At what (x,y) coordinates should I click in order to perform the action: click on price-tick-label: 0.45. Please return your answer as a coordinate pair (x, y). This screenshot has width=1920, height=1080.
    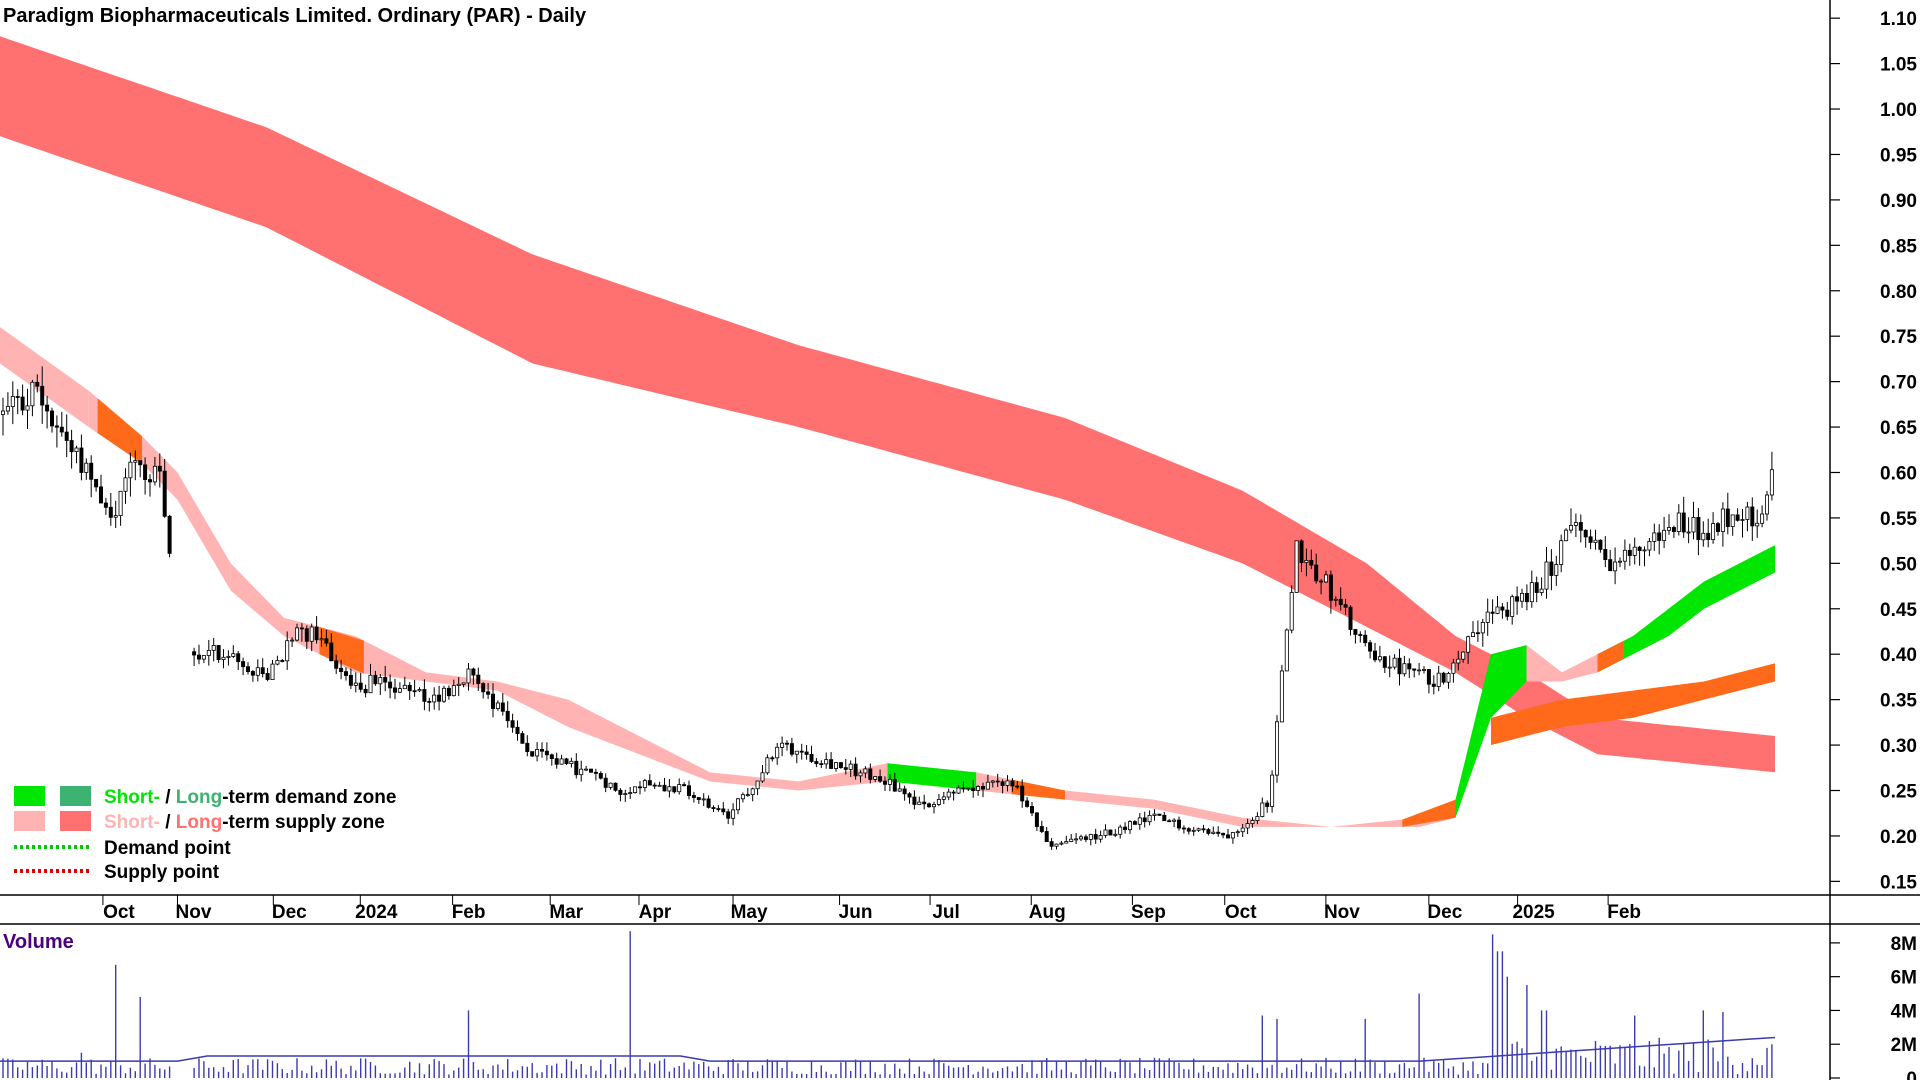
    Looking at the image, I should click on (1898, 610).